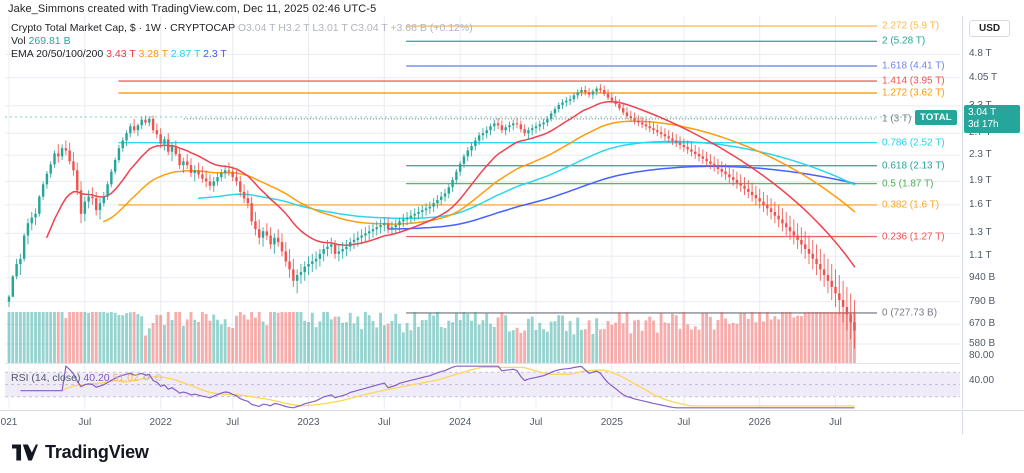 This screenshot has height=473, width=1024. What do you see at coordinates (294, 28) in the screenshot?
I see `ohlc-high: H3.2 T` at bounding box center [294, 28].